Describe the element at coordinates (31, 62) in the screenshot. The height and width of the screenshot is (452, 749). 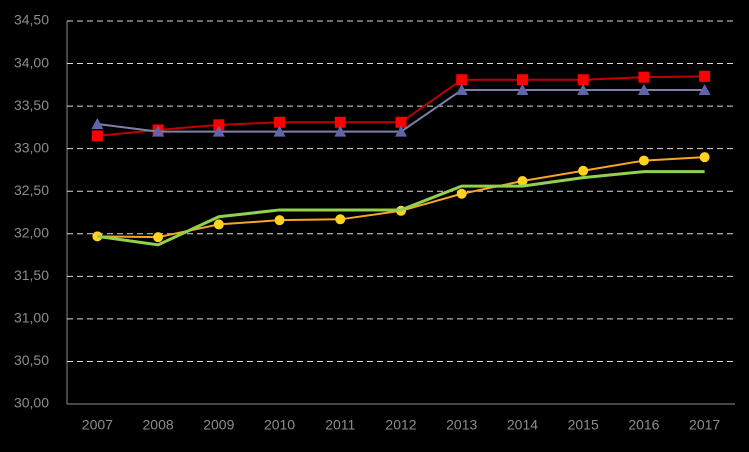
I see `y-tick-label: 34,00` at that location.